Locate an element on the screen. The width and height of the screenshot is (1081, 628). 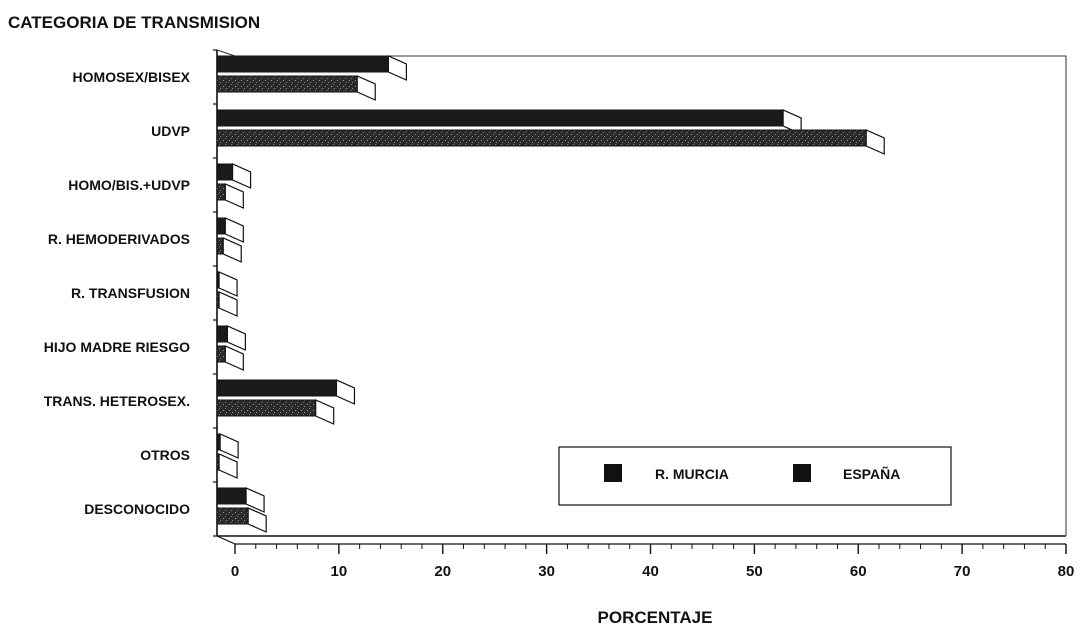
chart-title: CATEGORIA DE TRANSMISION is located at coordinates (134, 22).